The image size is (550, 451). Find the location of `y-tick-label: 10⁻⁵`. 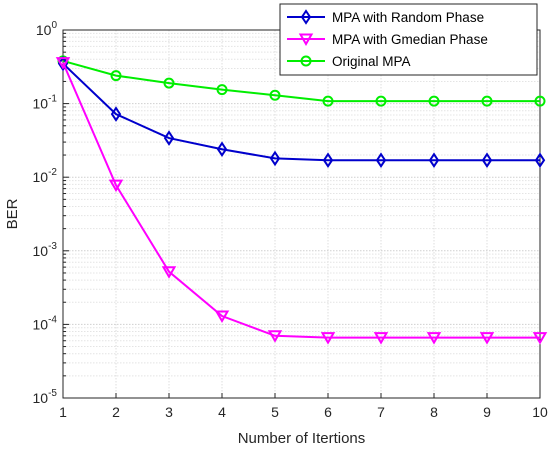

y-tick-label: 10⁻⁵ is located at coordinates (45, 397).